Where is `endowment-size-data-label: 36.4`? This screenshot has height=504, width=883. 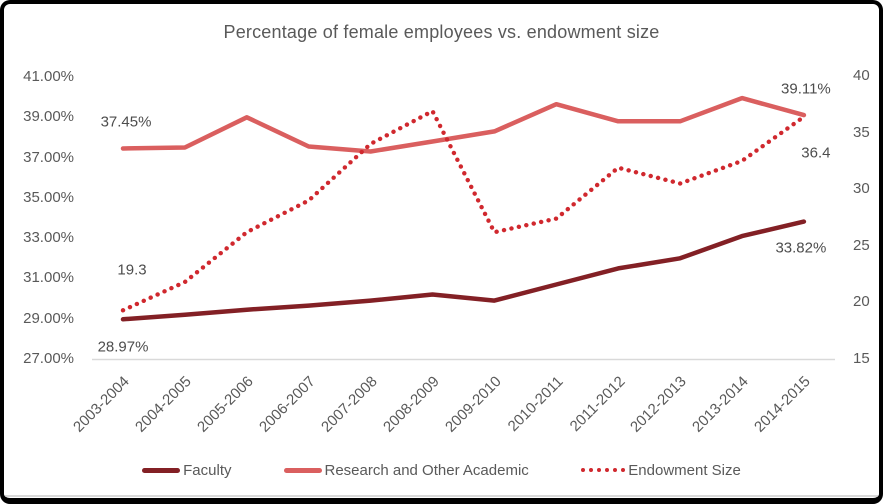
endowment-size-data-label: 36.4 is located at coordinates (816, 153).